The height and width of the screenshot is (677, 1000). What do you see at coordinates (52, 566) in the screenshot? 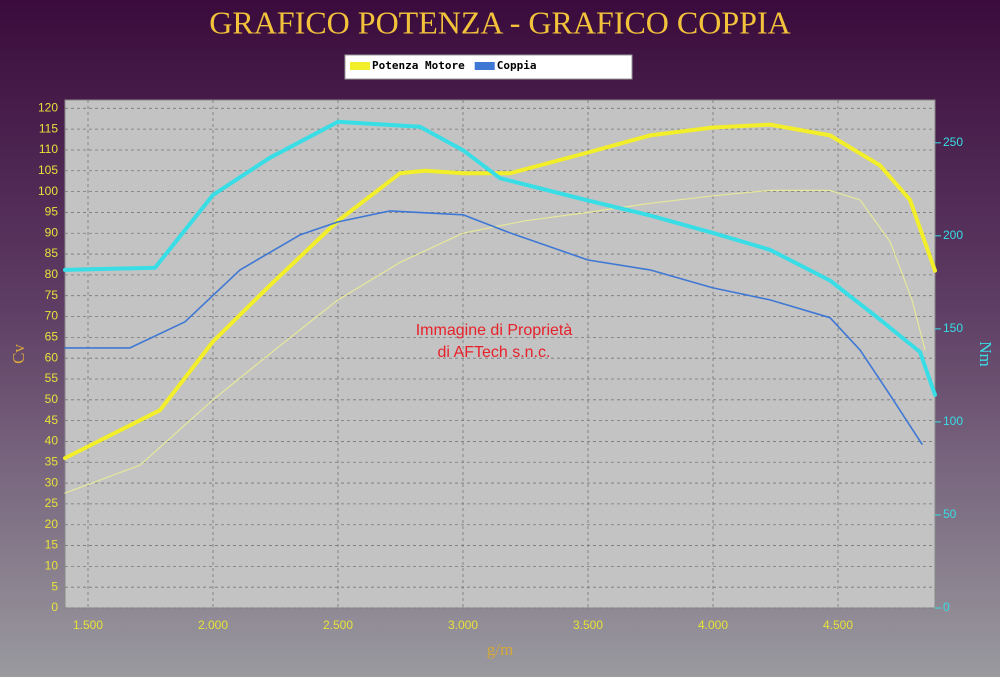
I see `y-tick-label: 10` at bounding box center [52, 566].